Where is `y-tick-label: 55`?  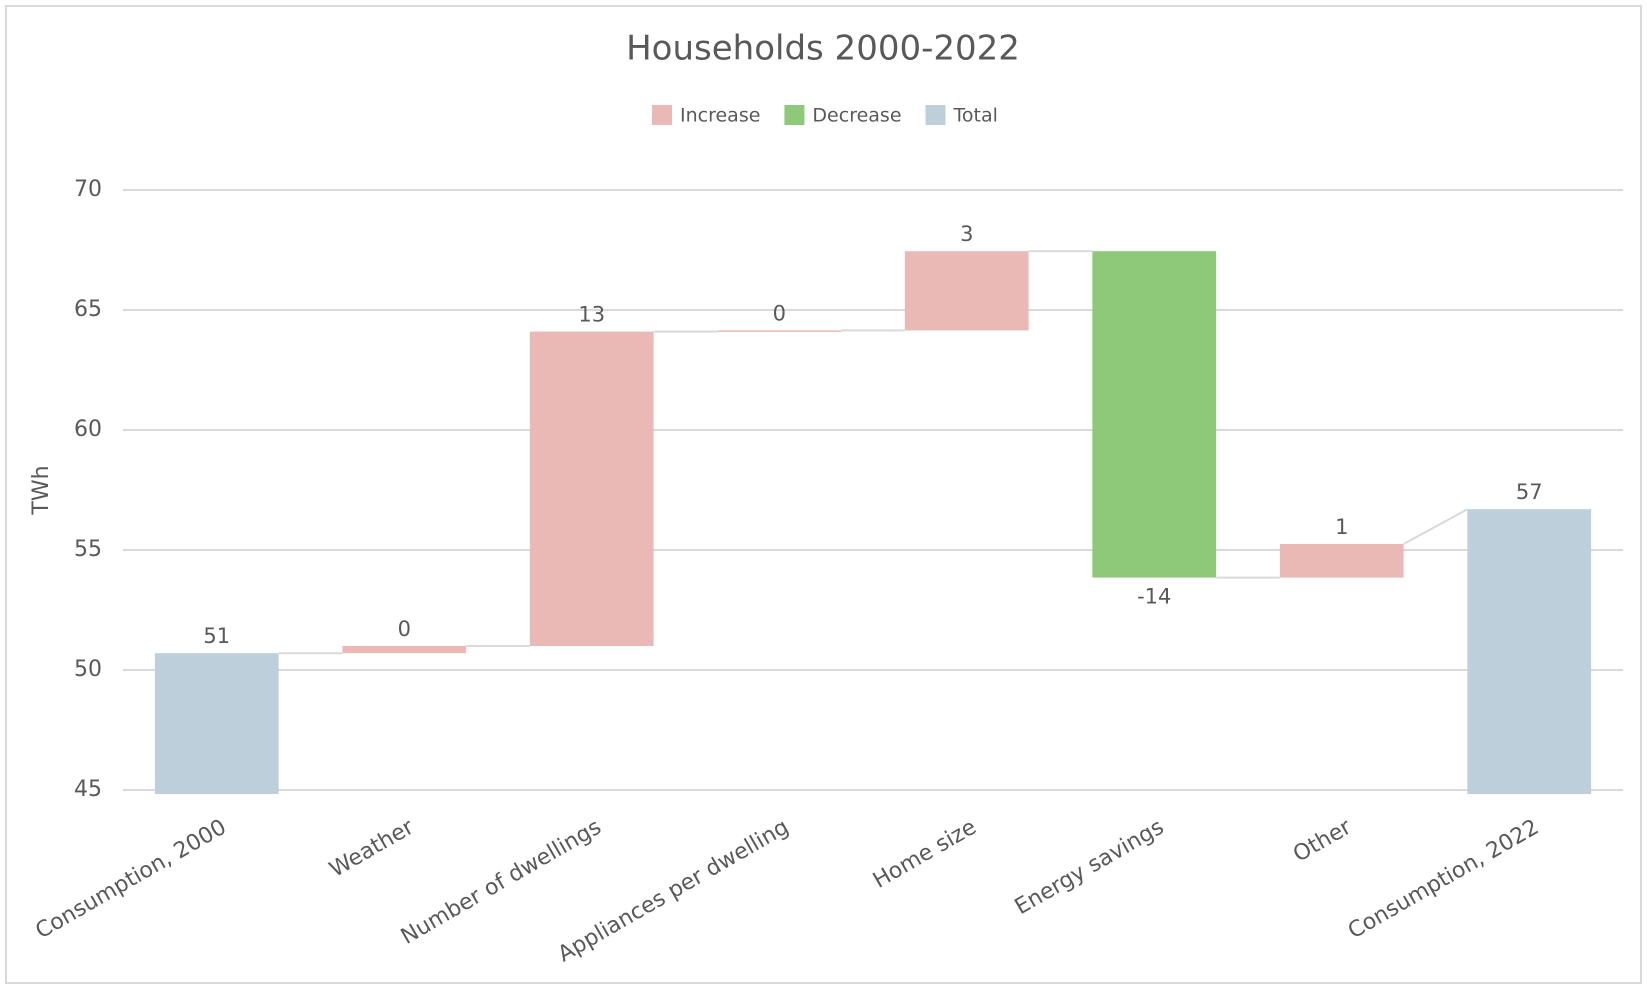 y-tick-label: 55 is located at coordinates (88, 549).